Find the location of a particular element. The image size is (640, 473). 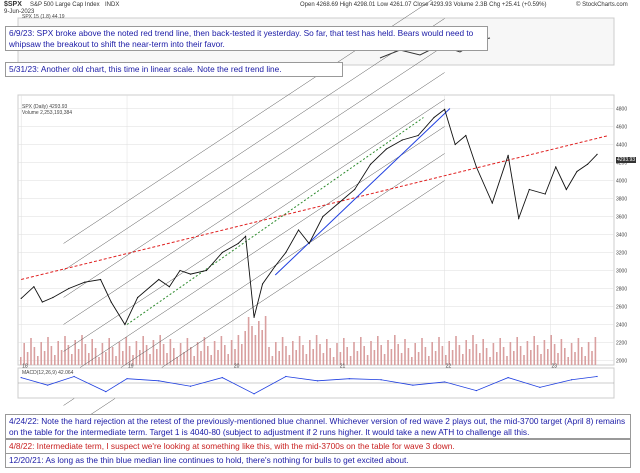

exchange-label: INDX is located at coordinates (112, 5).